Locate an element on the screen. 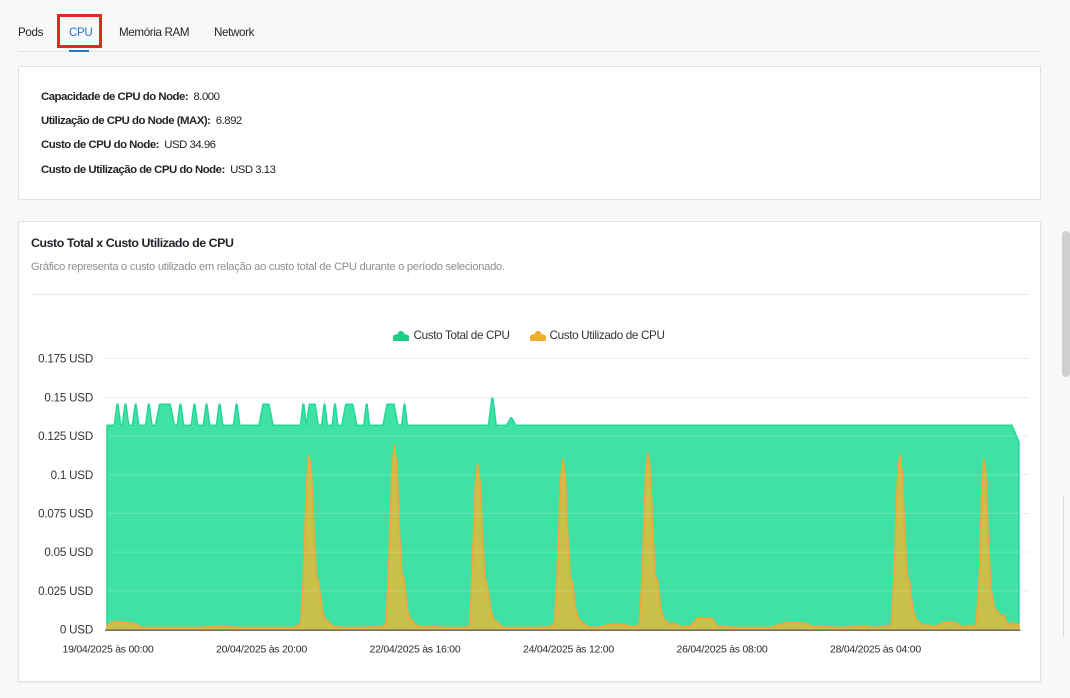  svg-text: 20/04/2025 às 20:00 is located at coordinates (261, 650).